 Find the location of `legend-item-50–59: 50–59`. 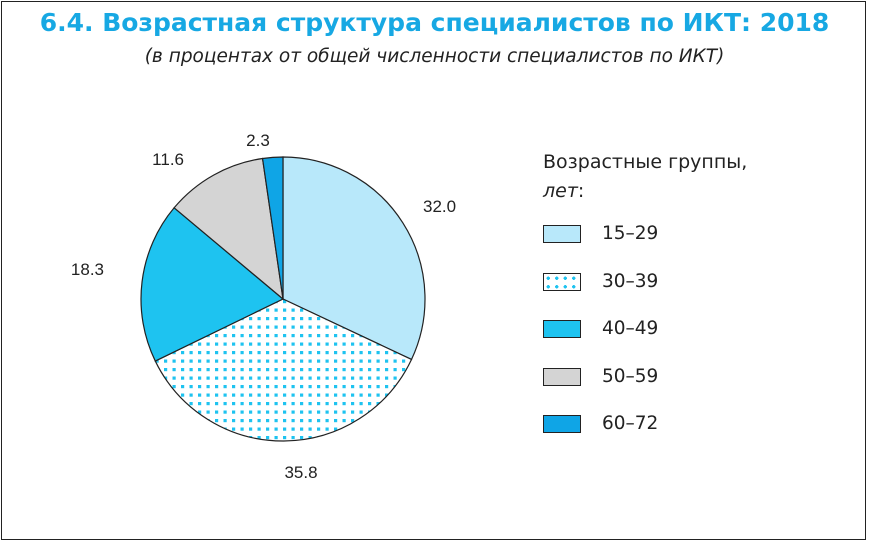

legend-item-50–59: 50–59 is located at coordinates (693, 389).